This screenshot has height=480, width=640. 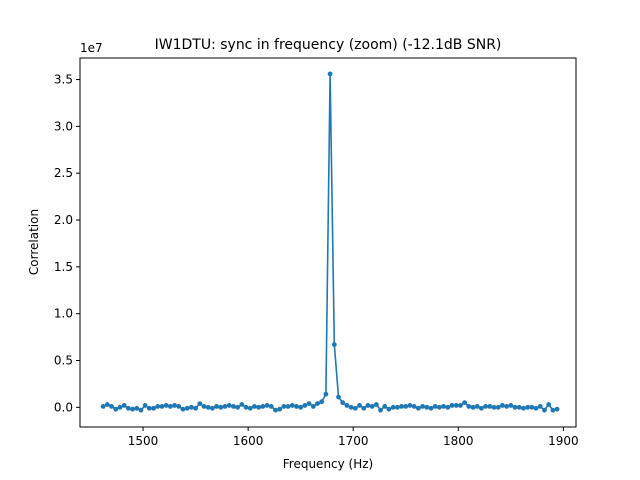 I want to click on y-tick-label: 1.5, so click(x=63, y=267).